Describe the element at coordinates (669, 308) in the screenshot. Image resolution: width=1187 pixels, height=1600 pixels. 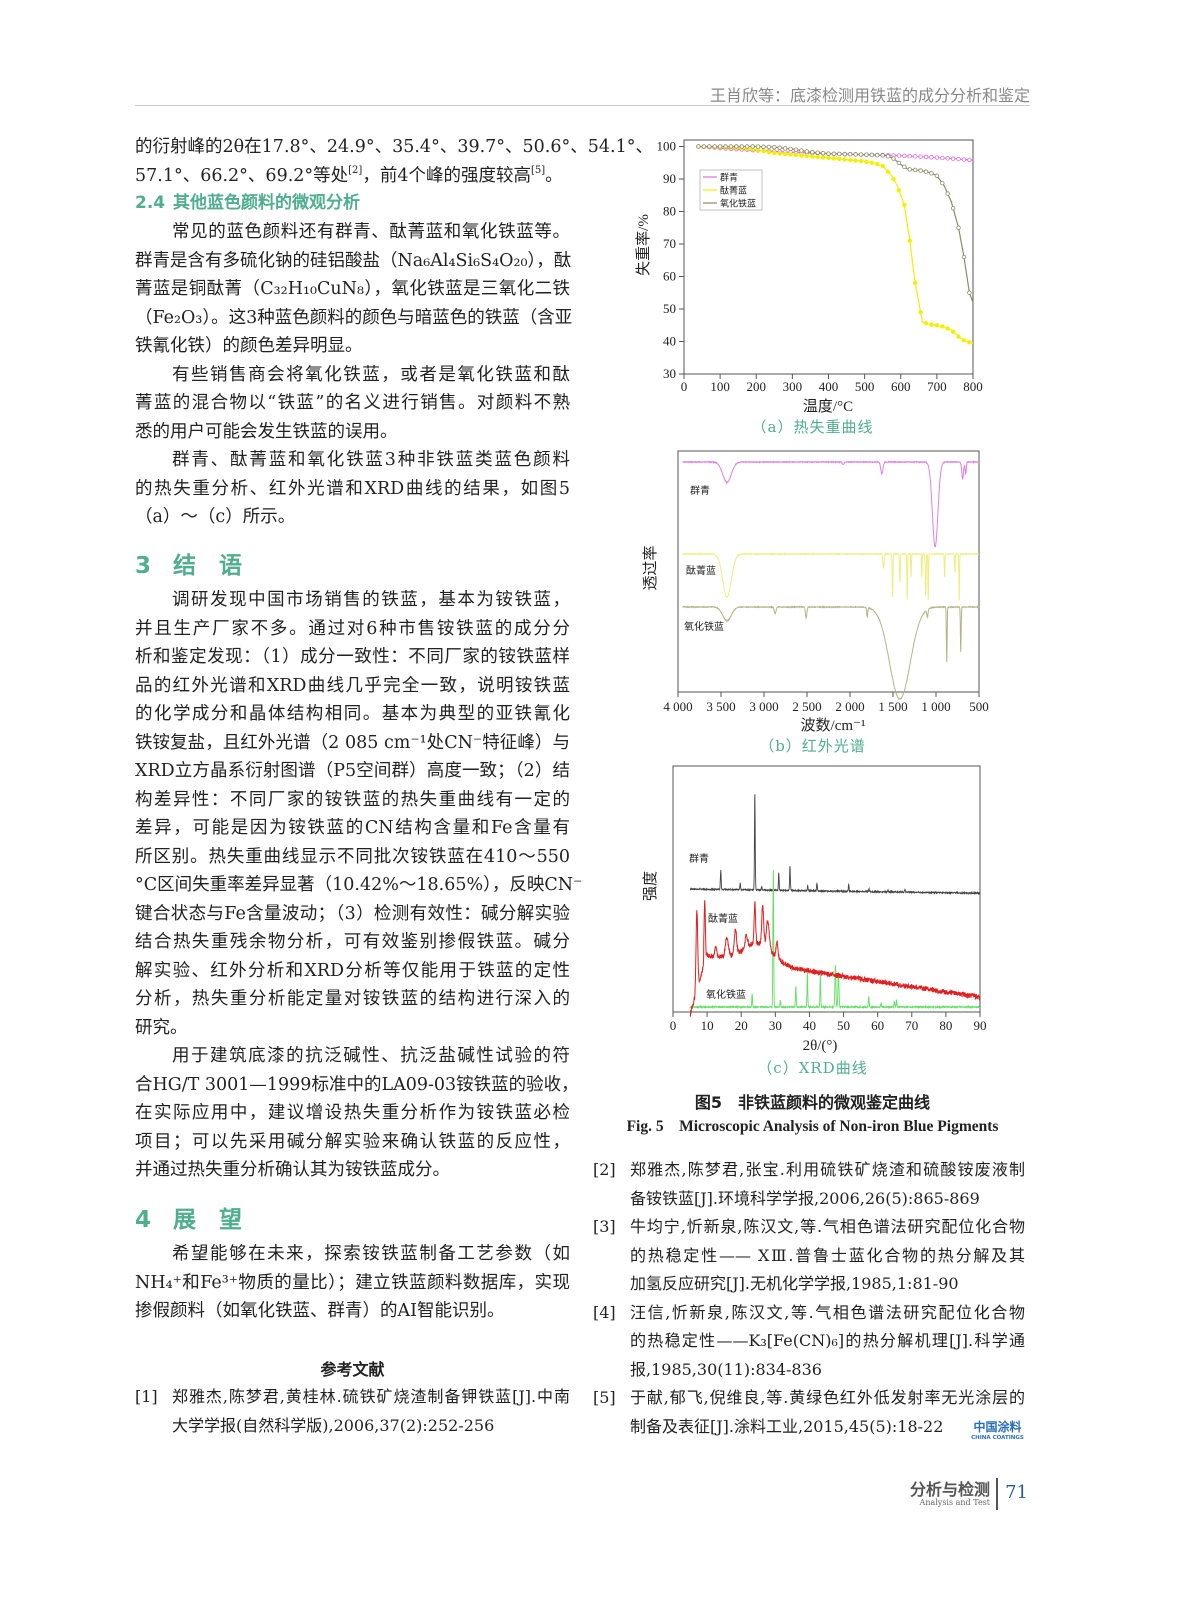
I see `y-tick-label: 50` at that location.